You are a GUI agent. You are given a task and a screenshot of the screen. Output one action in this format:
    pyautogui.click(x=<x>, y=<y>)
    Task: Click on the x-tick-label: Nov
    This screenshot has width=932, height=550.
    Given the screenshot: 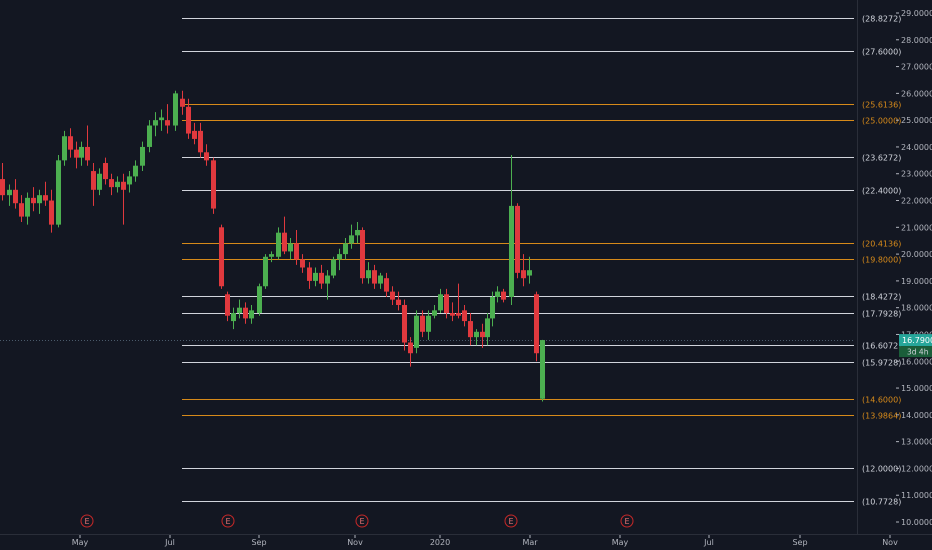 What is the action you would take?
    pyautogui.click(x=890, y=542)
    